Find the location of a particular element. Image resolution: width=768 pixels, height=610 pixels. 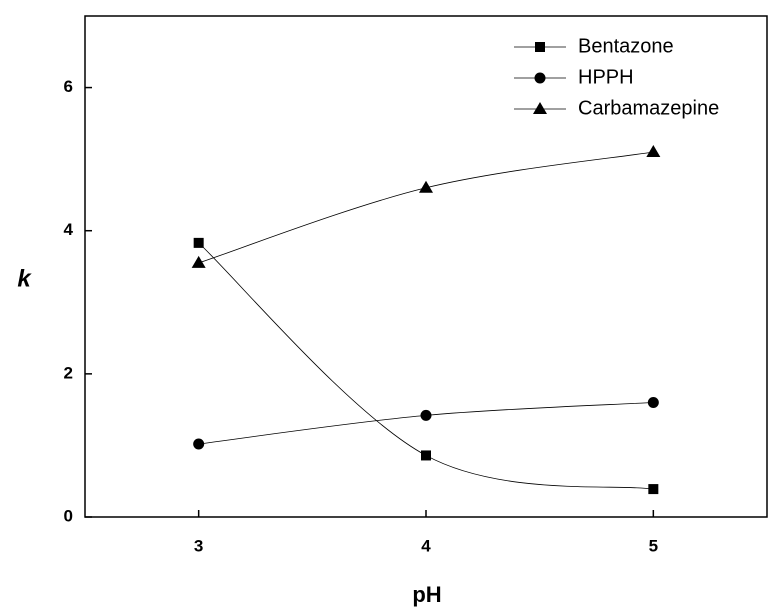

x-tick-label: 4 is located at coordinates (426, 545).